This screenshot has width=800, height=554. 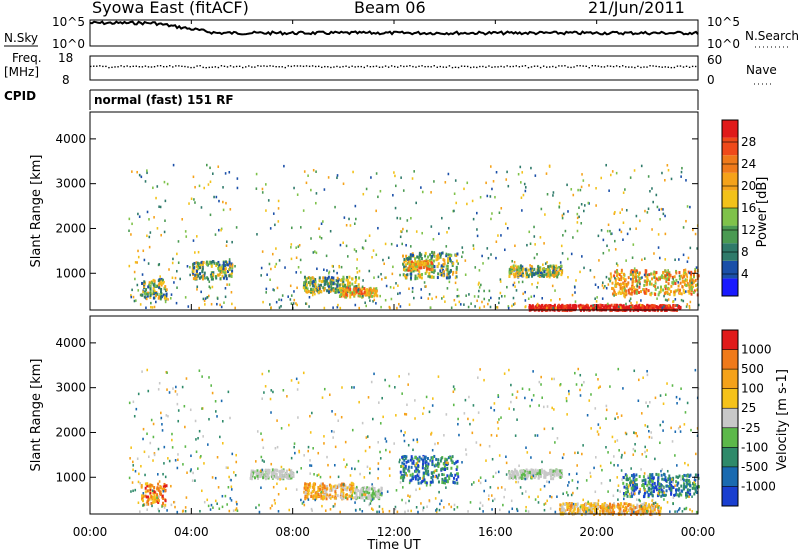 I want to click on nave-label: Nave, so click(x=761, y=70).